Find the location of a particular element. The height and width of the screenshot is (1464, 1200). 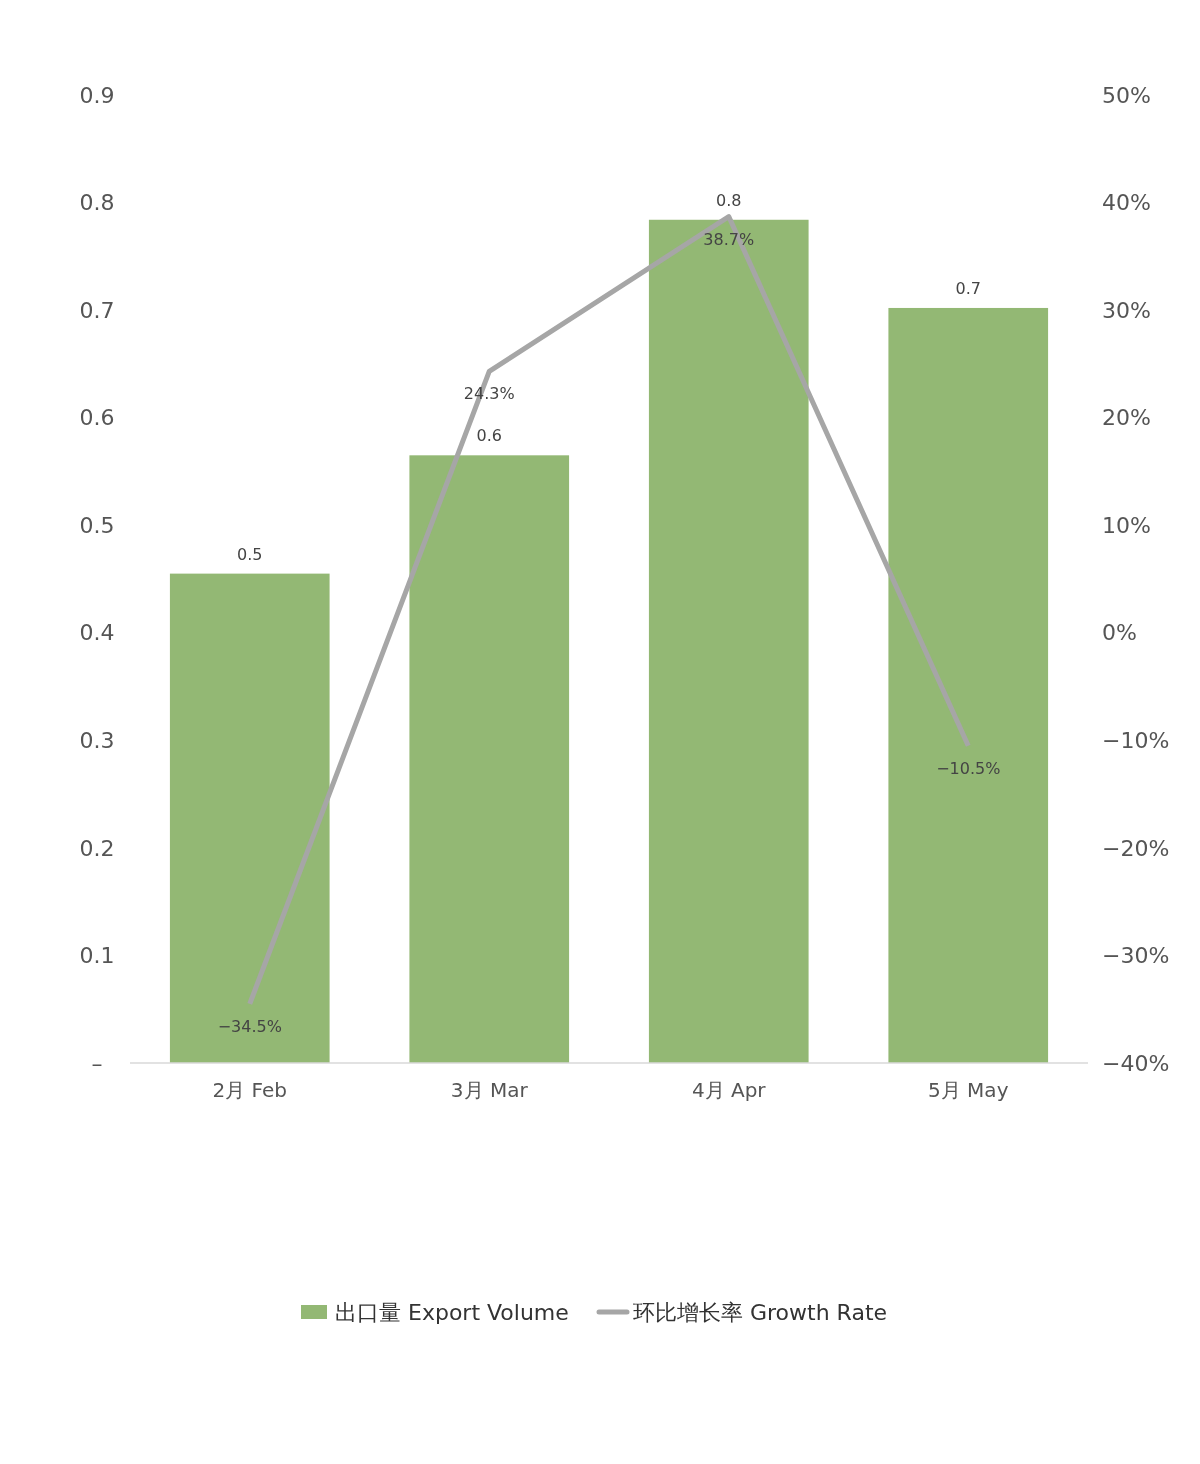

y-tick-label: 0.6 is located at coordinates (97, 418).